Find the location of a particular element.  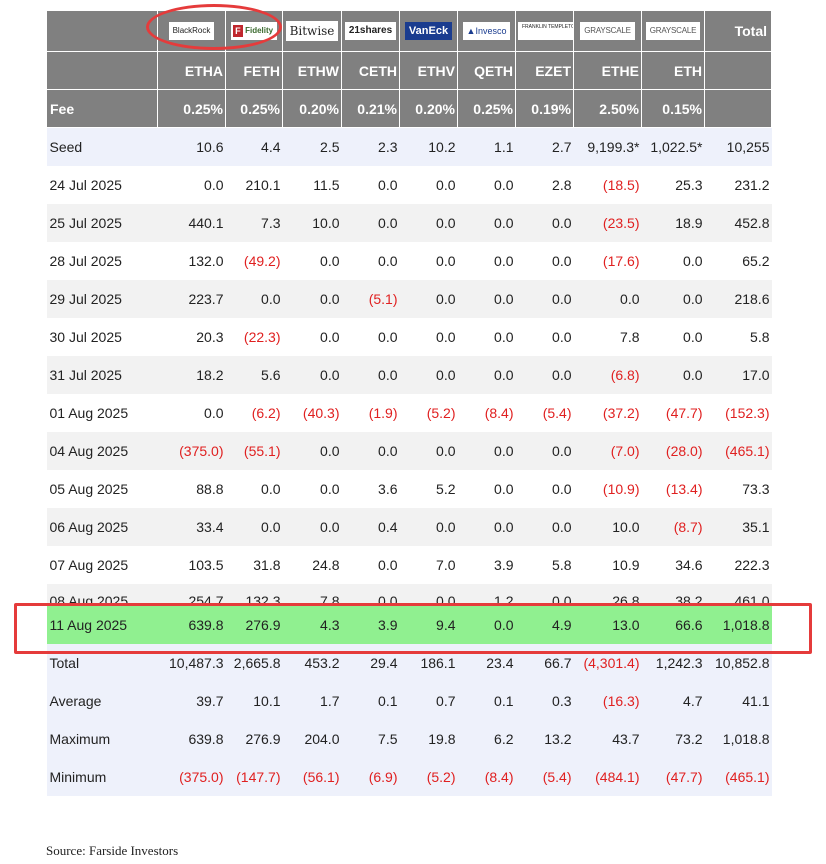

flow-value: 10,852.8 is located at coordinates (738, 662).